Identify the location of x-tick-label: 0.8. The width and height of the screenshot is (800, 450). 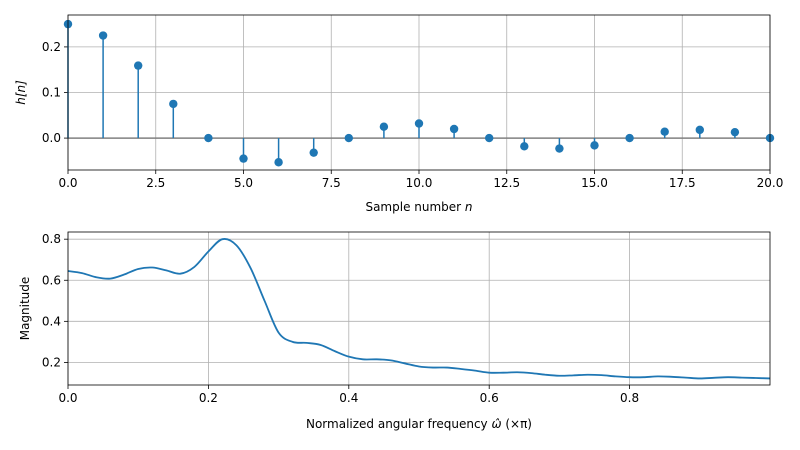
(629, 398).